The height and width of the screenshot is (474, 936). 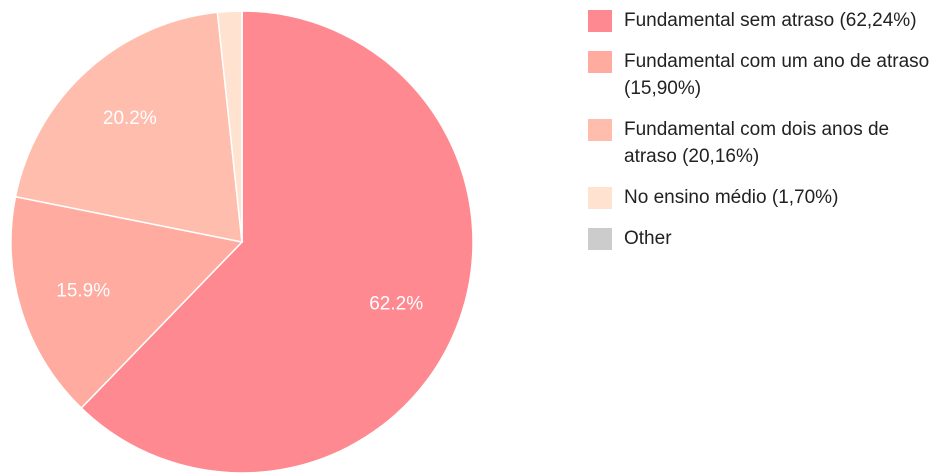 What do you see at coordinates (770, 20) in the screenshot?
I see `legend-label: Fundamental sem atraso (62,24%)` at bounding box center [770, 20].